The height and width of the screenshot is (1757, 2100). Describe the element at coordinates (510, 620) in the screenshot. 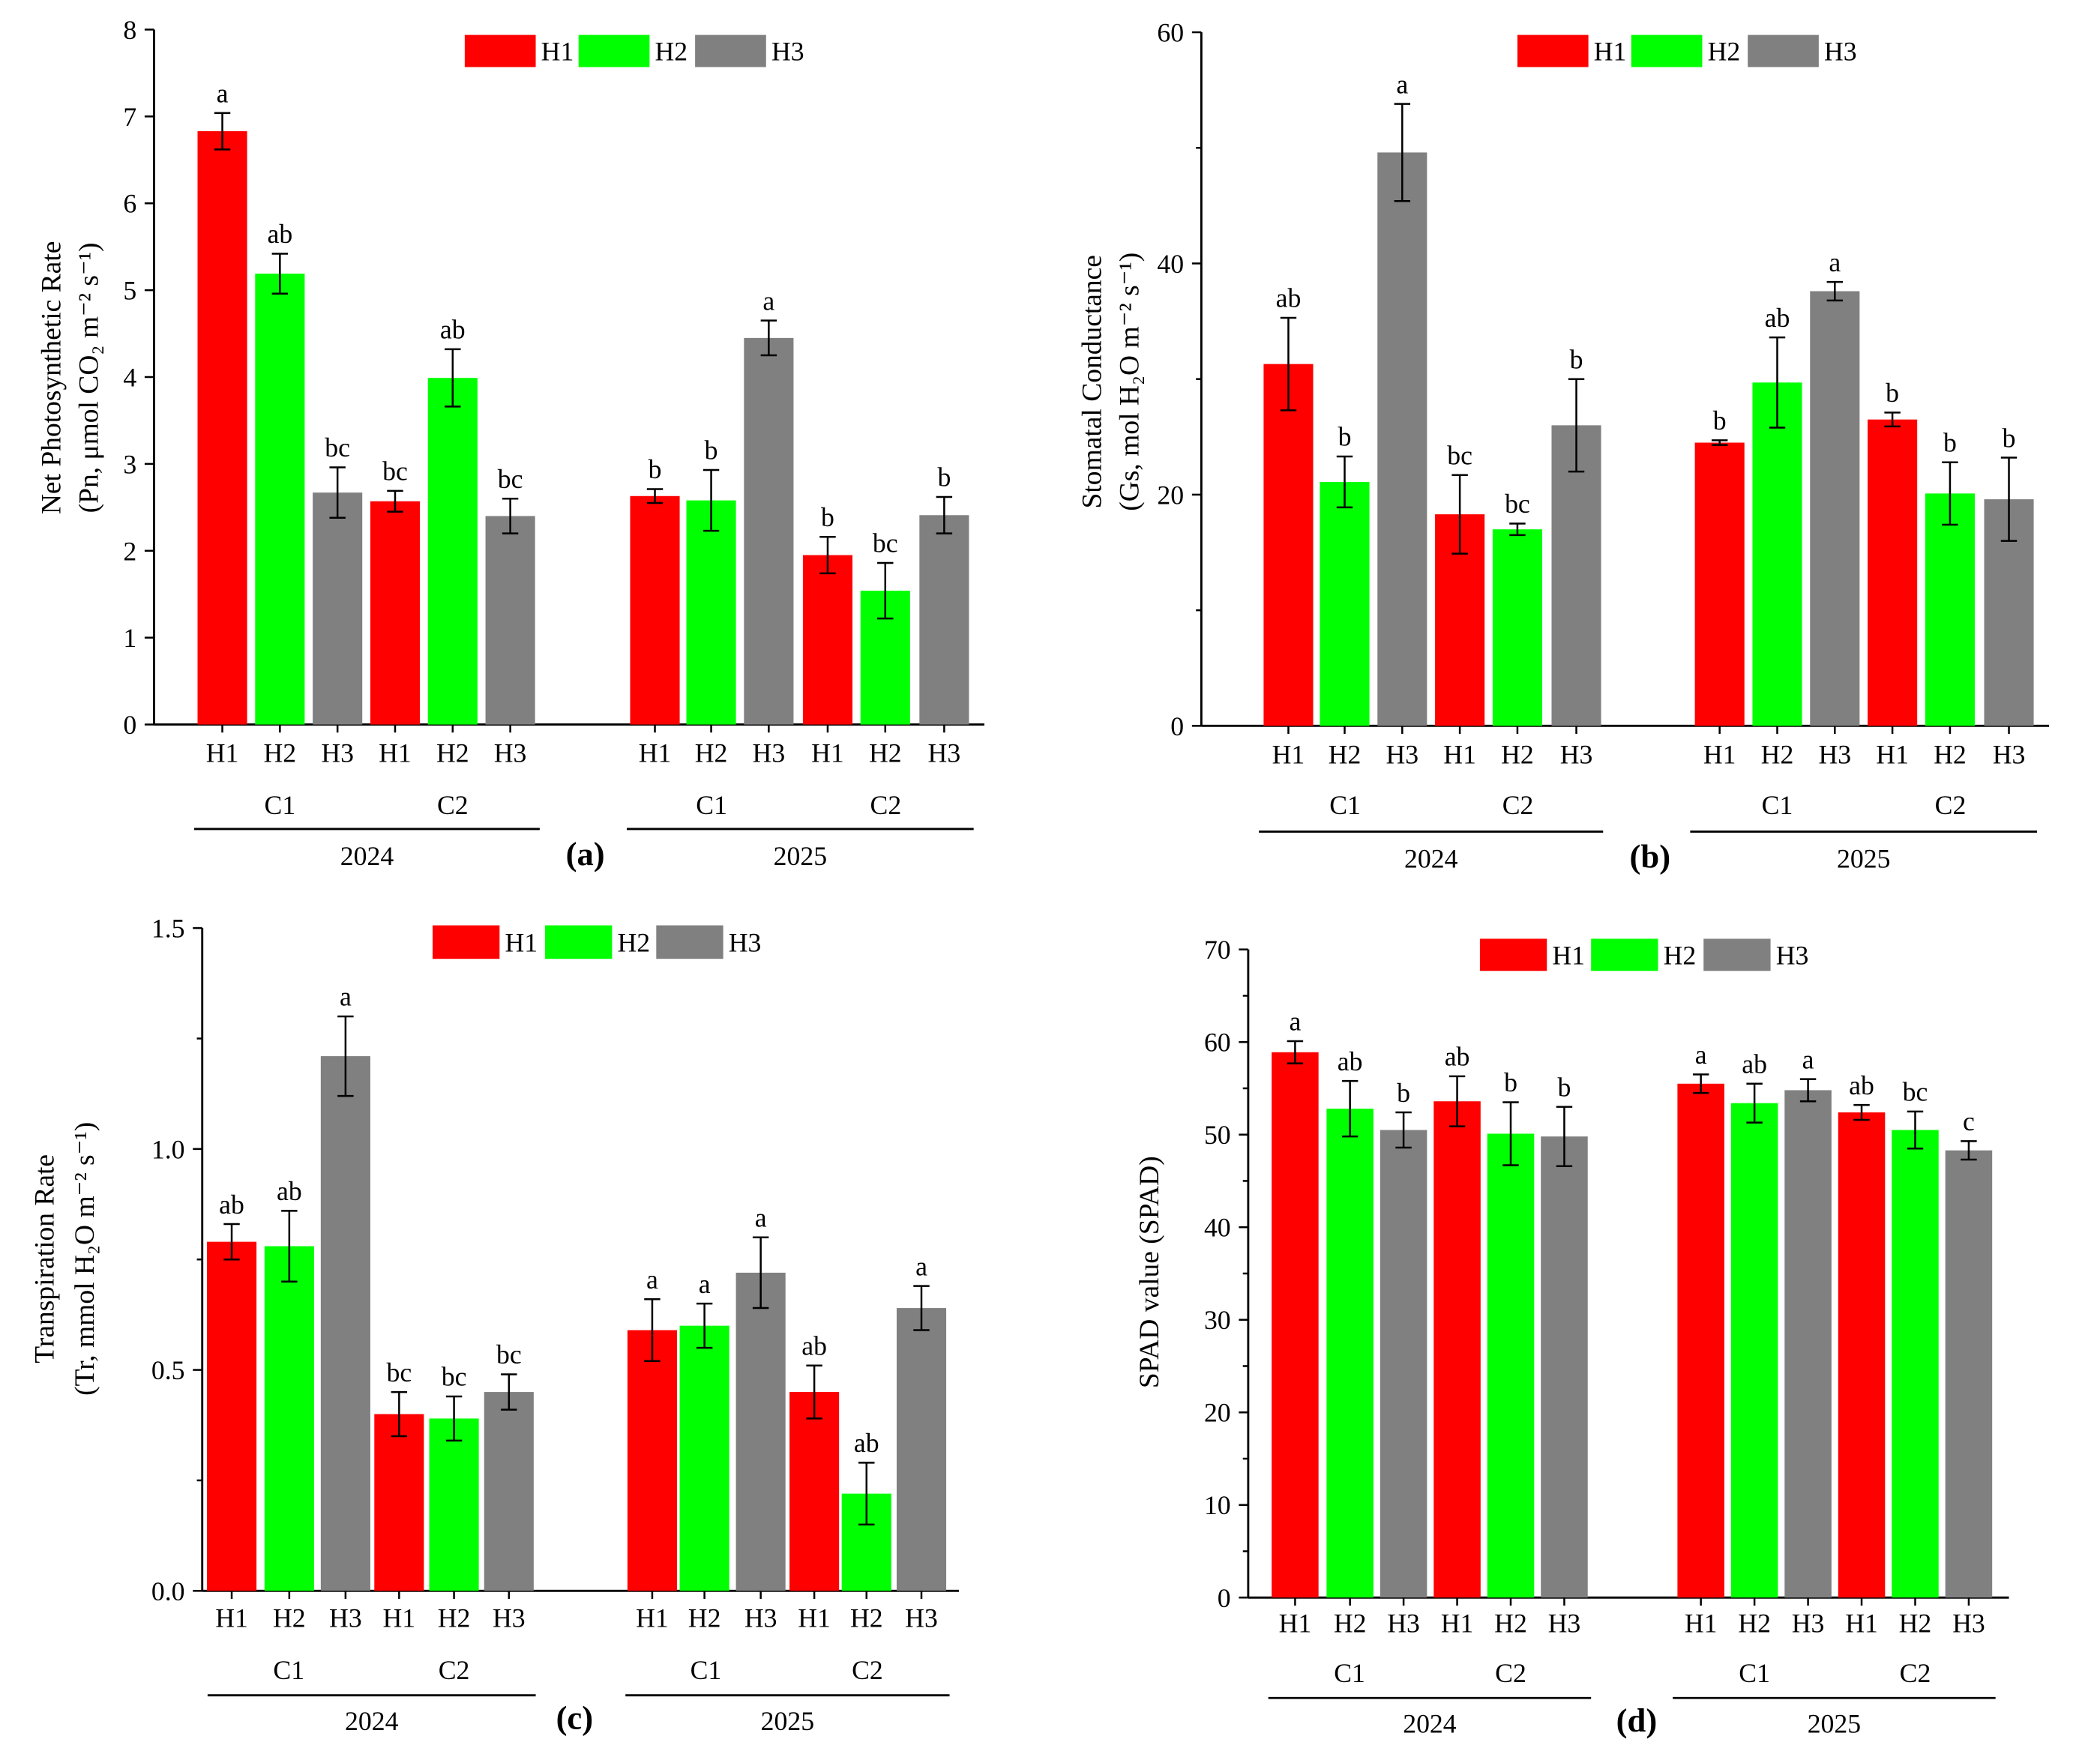

I see `bar-2024-c2-h3` at that location.